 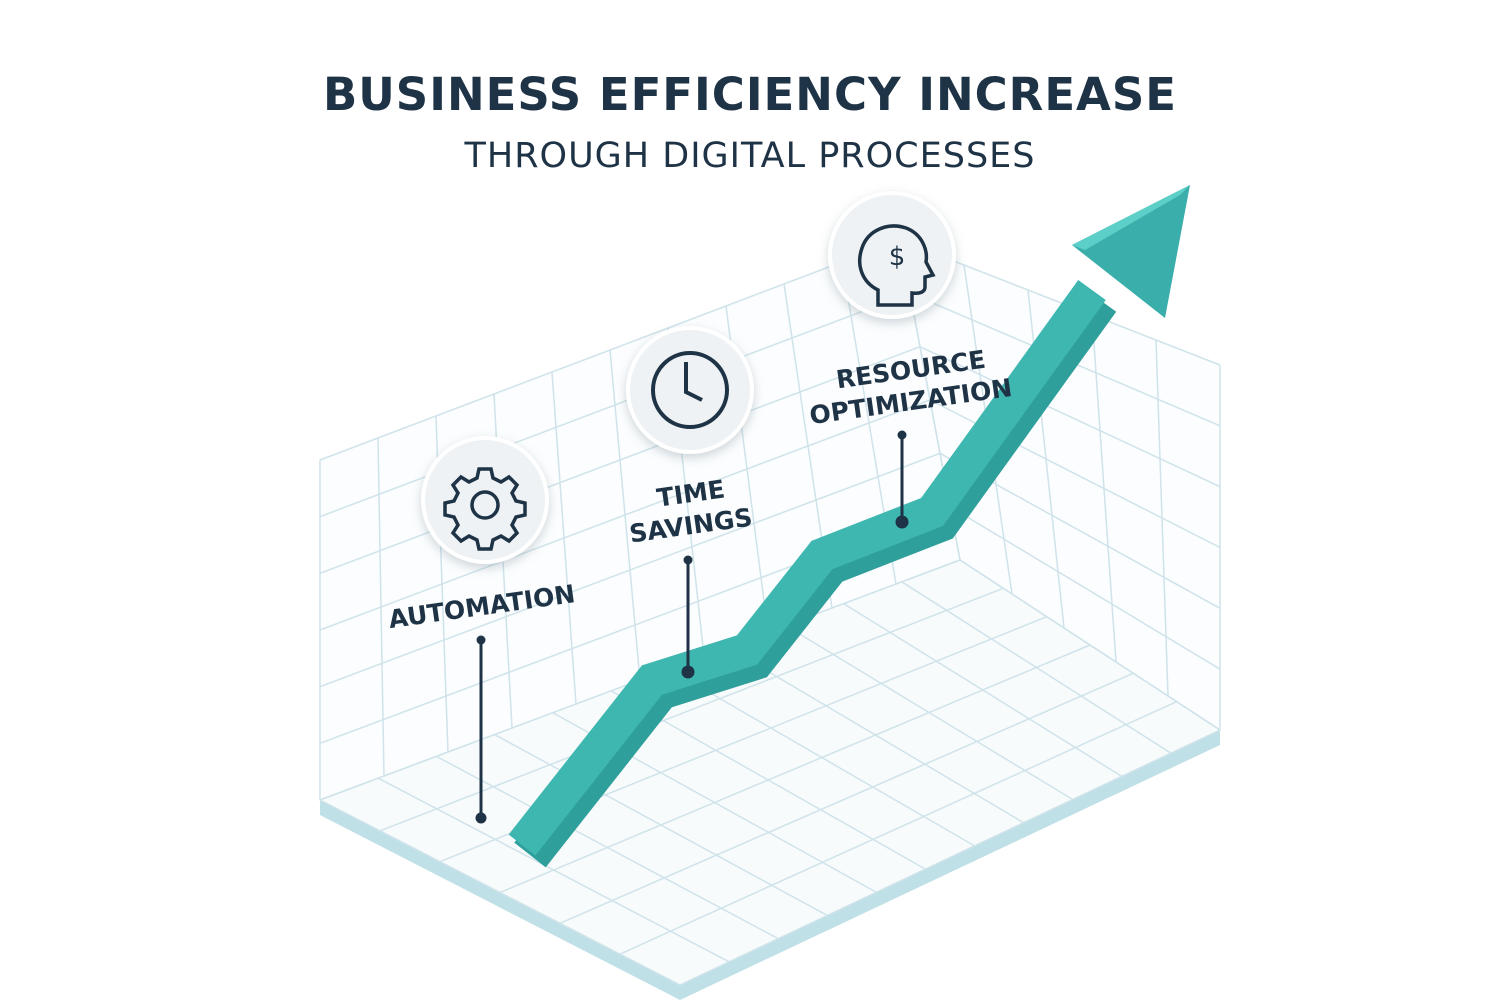 I want to click on automation-pin-top, so click(x=481, y=640).